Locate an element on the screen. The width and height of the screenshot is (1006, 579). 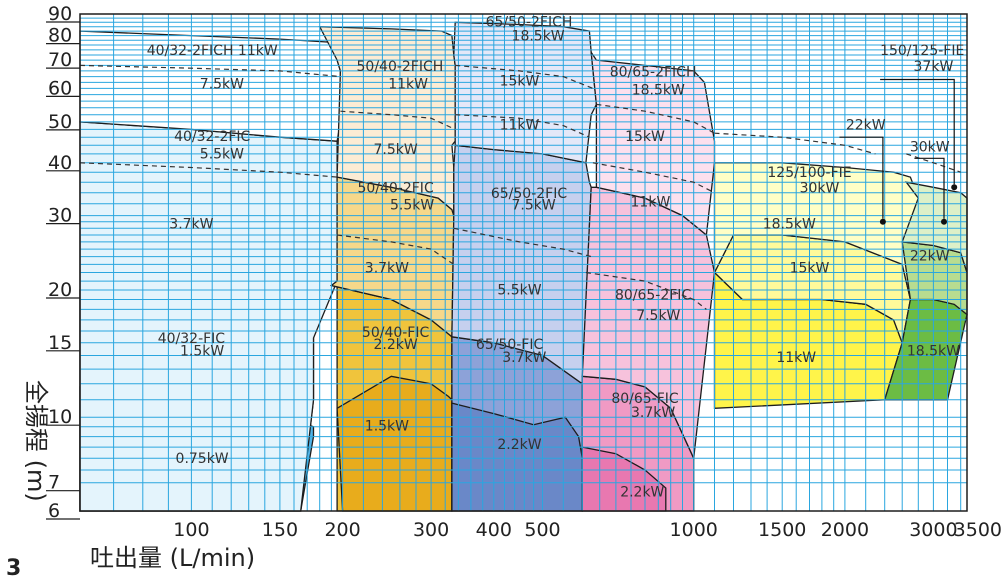
y-tick-40: 40 is located at coordinates (60, 163).